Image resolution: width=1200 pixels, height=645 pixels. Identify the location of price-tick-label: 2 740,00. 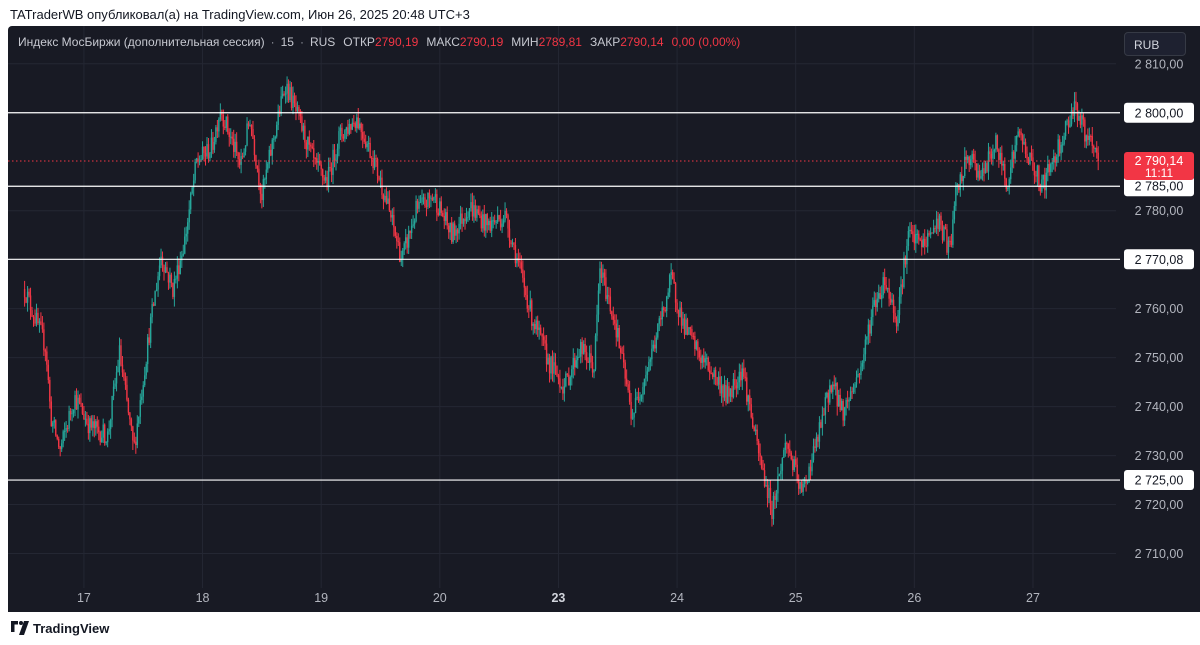
(1159, 407).